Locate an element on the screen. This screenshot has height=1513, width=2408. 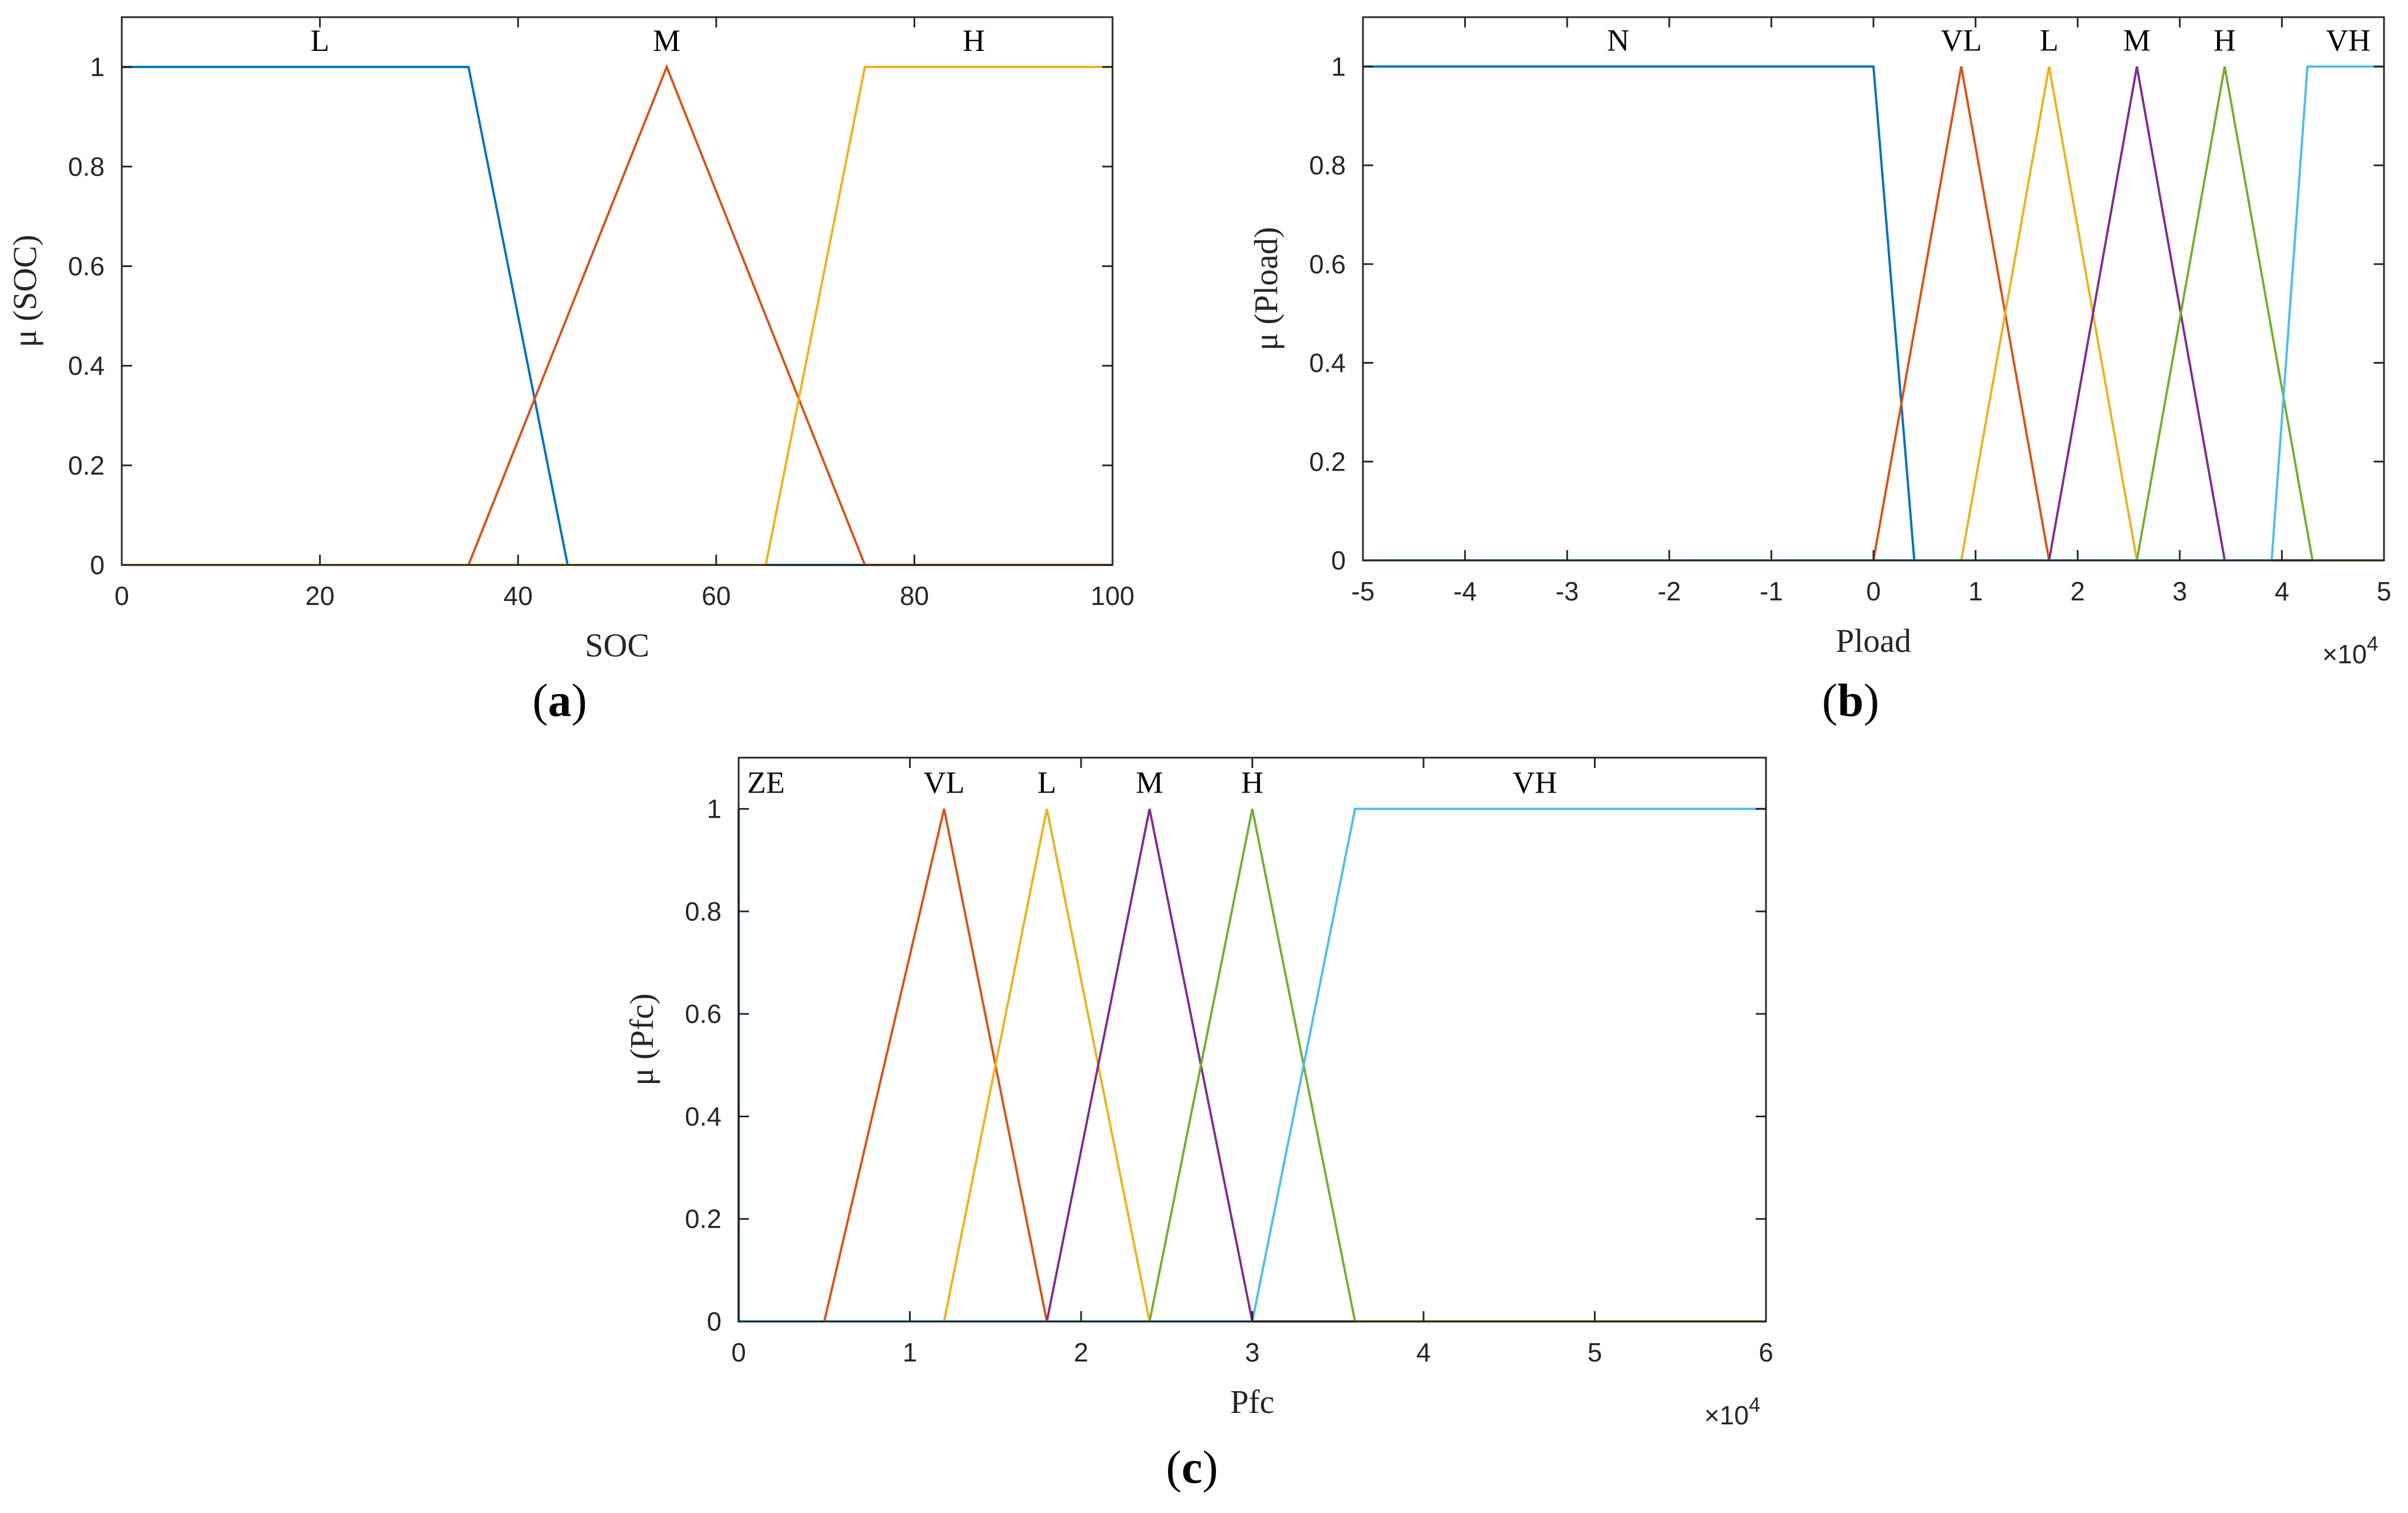
y-axis-title: μ (SOC) is located at coordinates (24, 290).